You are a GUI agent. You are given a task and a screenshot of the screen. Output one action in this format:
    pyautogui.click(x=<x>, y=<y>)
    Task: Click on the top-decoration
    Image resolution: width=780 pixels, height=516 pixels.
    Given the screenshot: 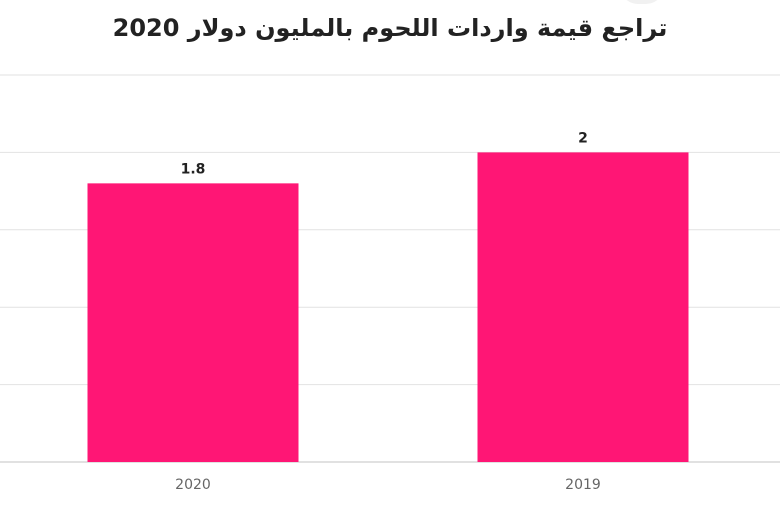 What is the action you would take?
    pyautogui.click(x=642, y=2)
    